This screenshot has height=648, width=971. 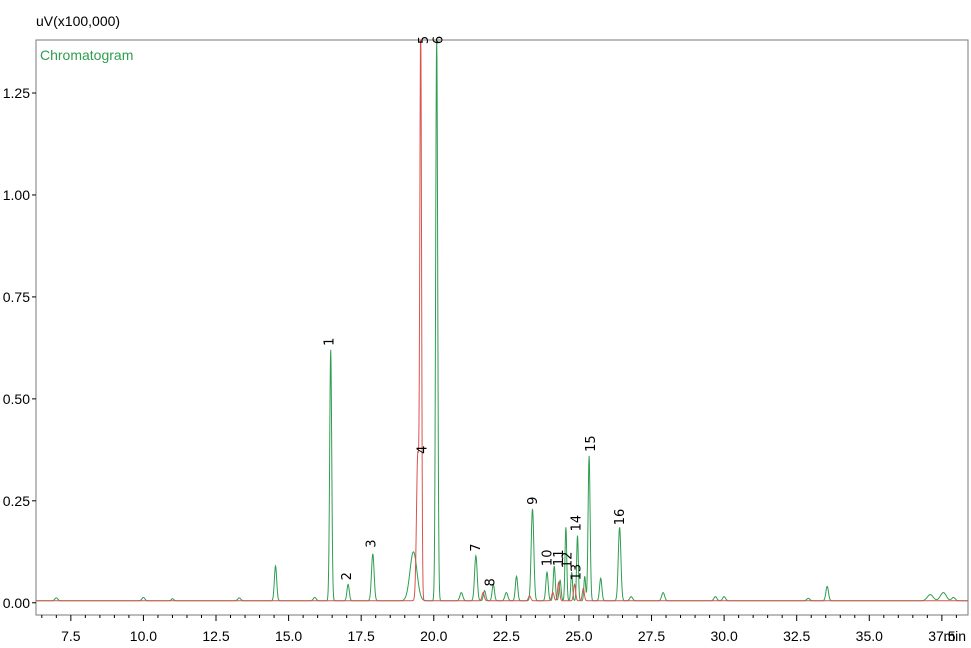 What do you see at coordinates (424, 40) in the screenshot?
I see `peak-label: 5` at bounding box center [424, 40].